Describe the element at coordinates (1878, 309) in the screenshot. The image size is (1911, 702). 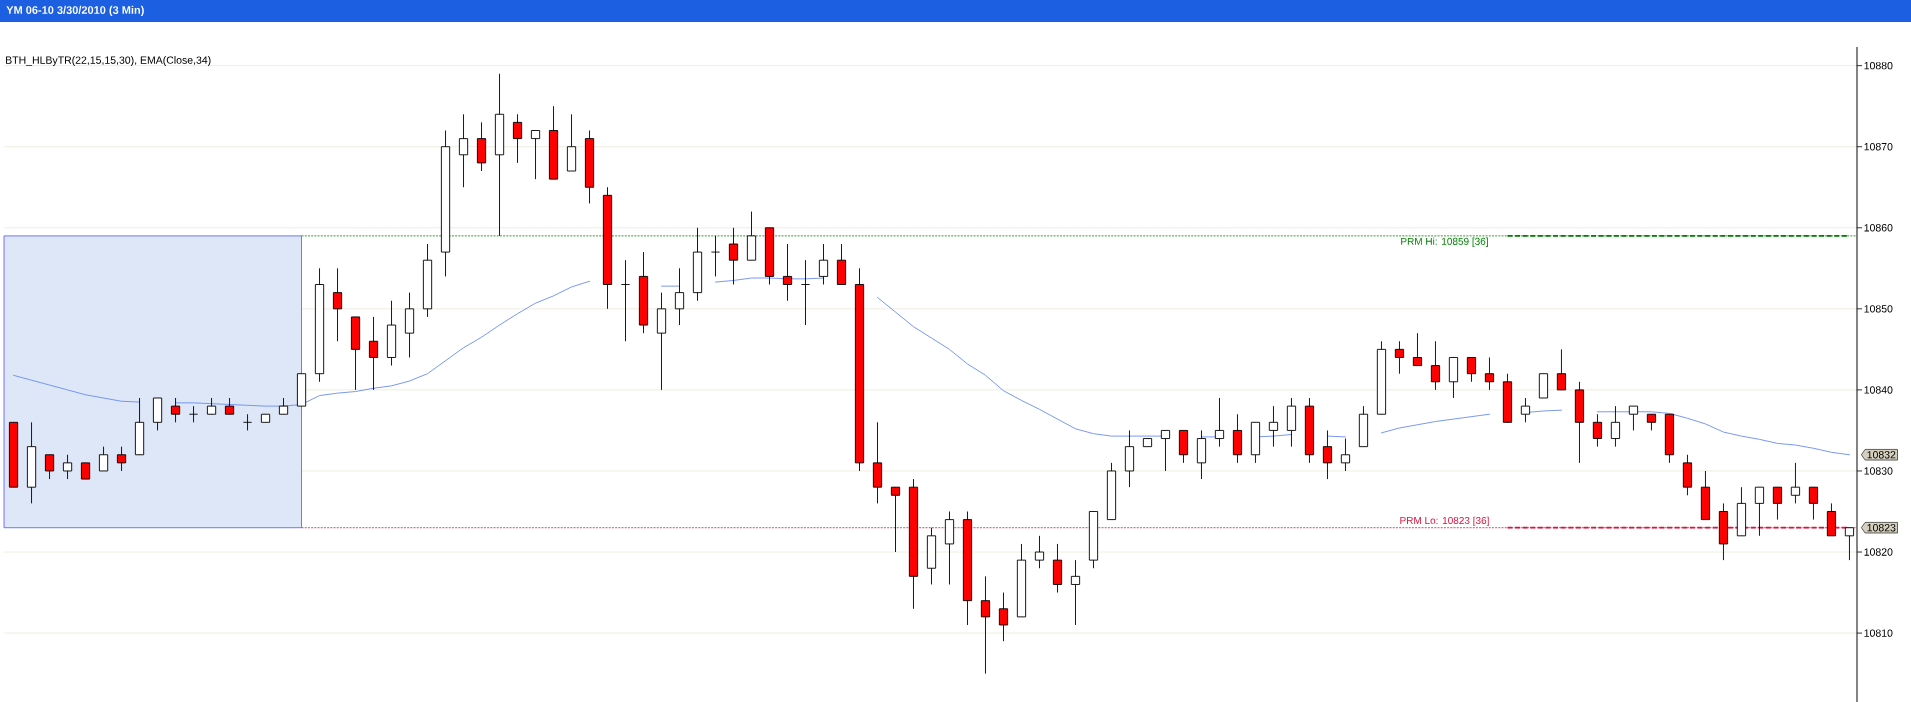
I see `y-tick-label: 10850` at that location.